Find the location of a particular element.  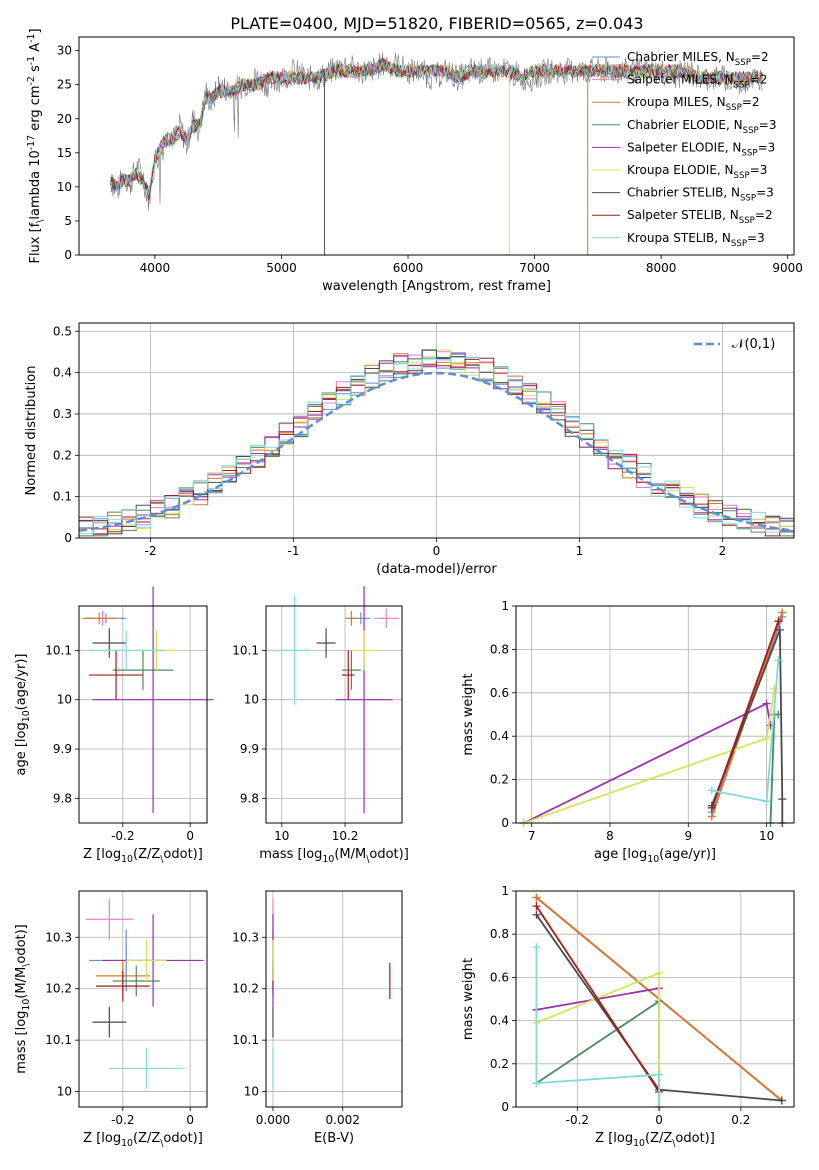

legend-entry: Chabrier MILES, NSSP=2 is located at coordinates (698, 59).